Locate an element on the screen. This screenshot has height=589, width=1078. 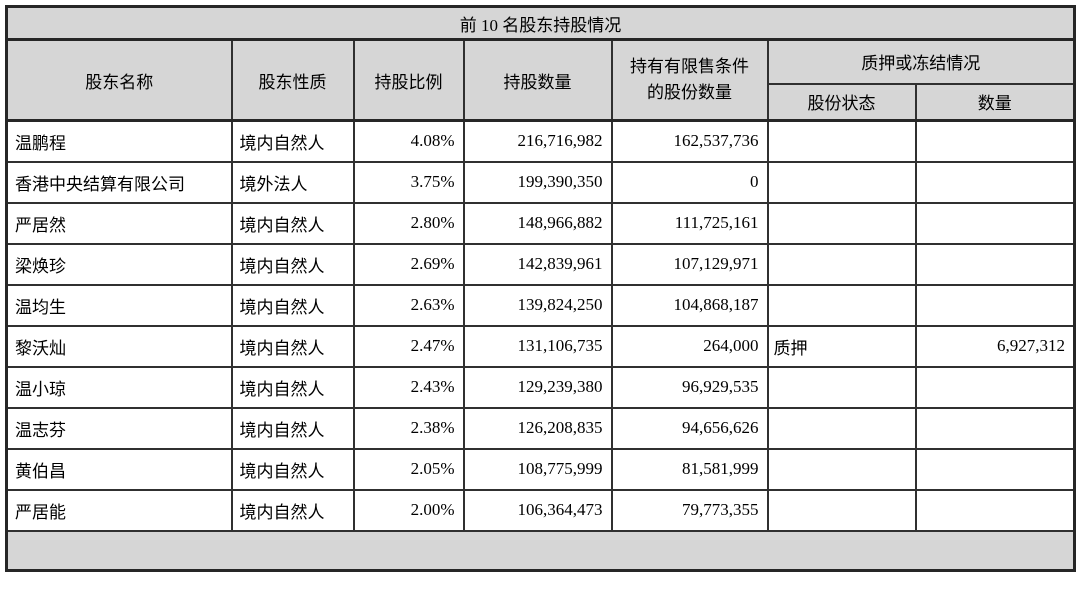
cell-shares: 142,839,961 is located at coordinates (537, 264).